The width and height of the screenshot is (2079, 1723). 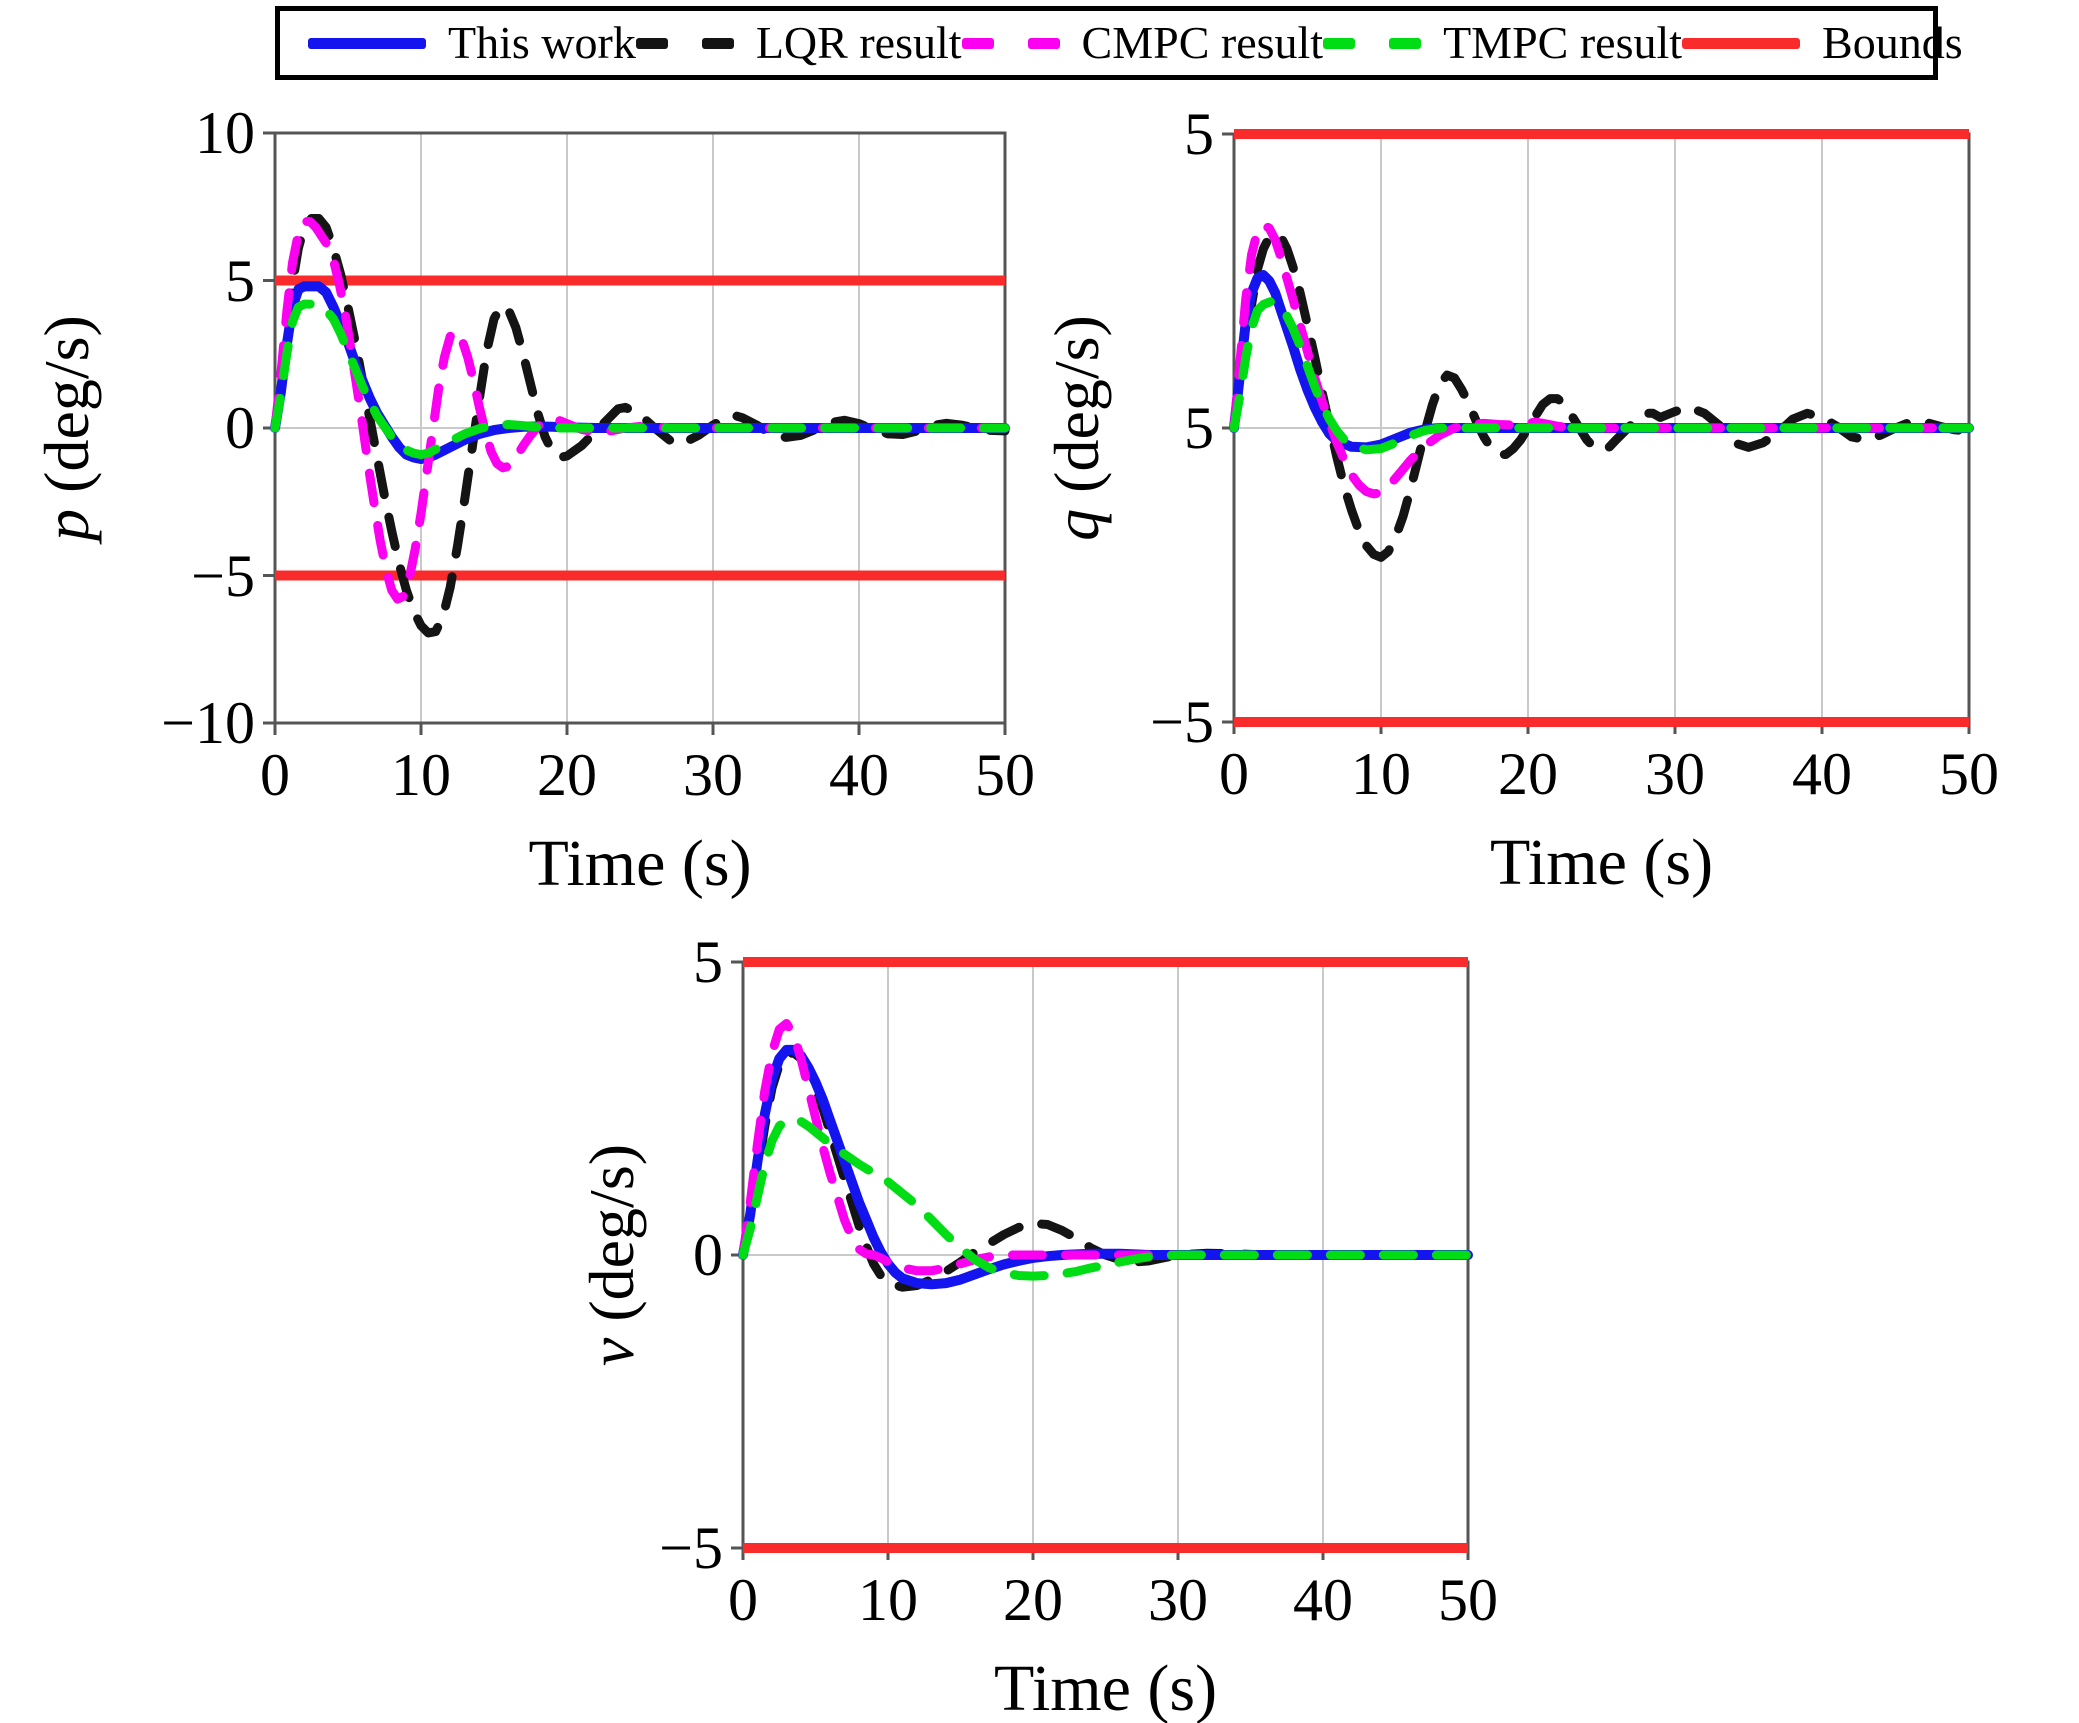 I want to click on bounds-line-swatch, so click(x=1741, y=43).